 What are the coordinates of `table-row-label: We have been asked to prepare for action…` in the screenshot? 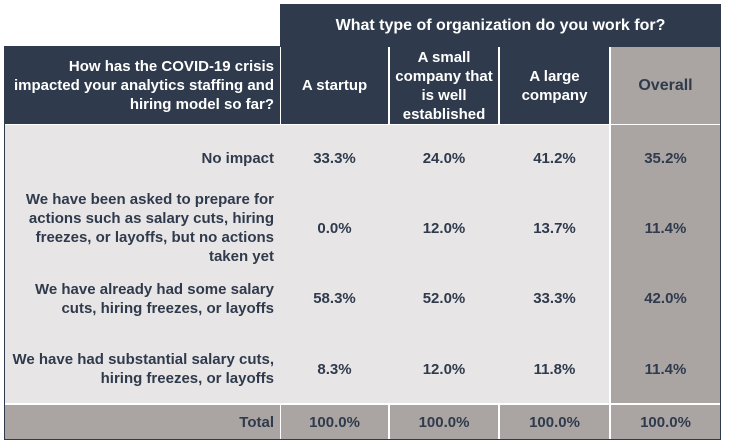 It's located at (142, 228).